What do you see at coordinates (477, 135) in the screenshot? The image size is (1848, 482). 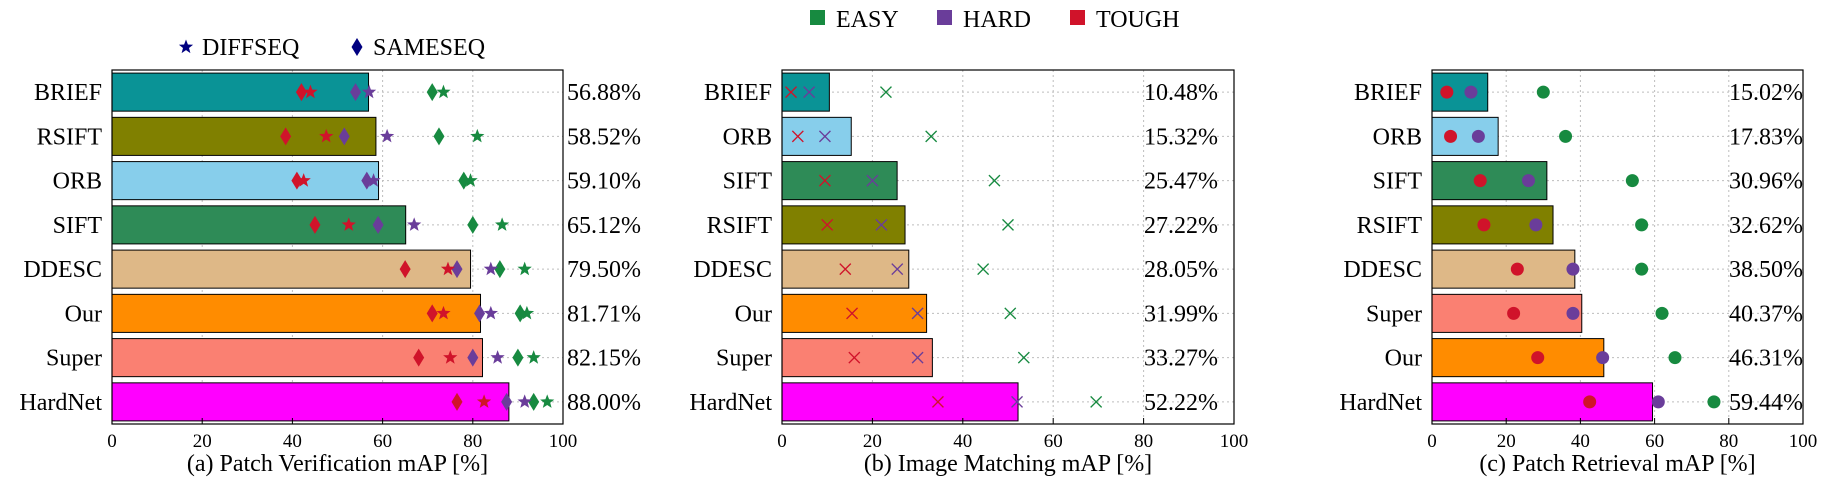 I see `marker-easy-star-rsift` at bounding box center [477, 135].